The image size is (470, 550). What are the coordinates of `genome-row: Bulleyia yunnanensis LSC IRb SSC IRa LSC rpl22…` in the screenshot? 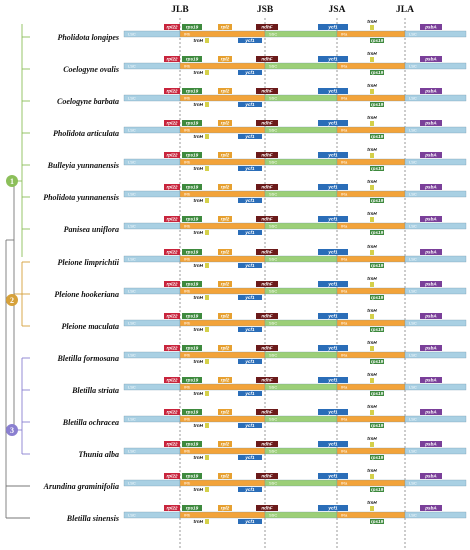 It's located at (257, 159).